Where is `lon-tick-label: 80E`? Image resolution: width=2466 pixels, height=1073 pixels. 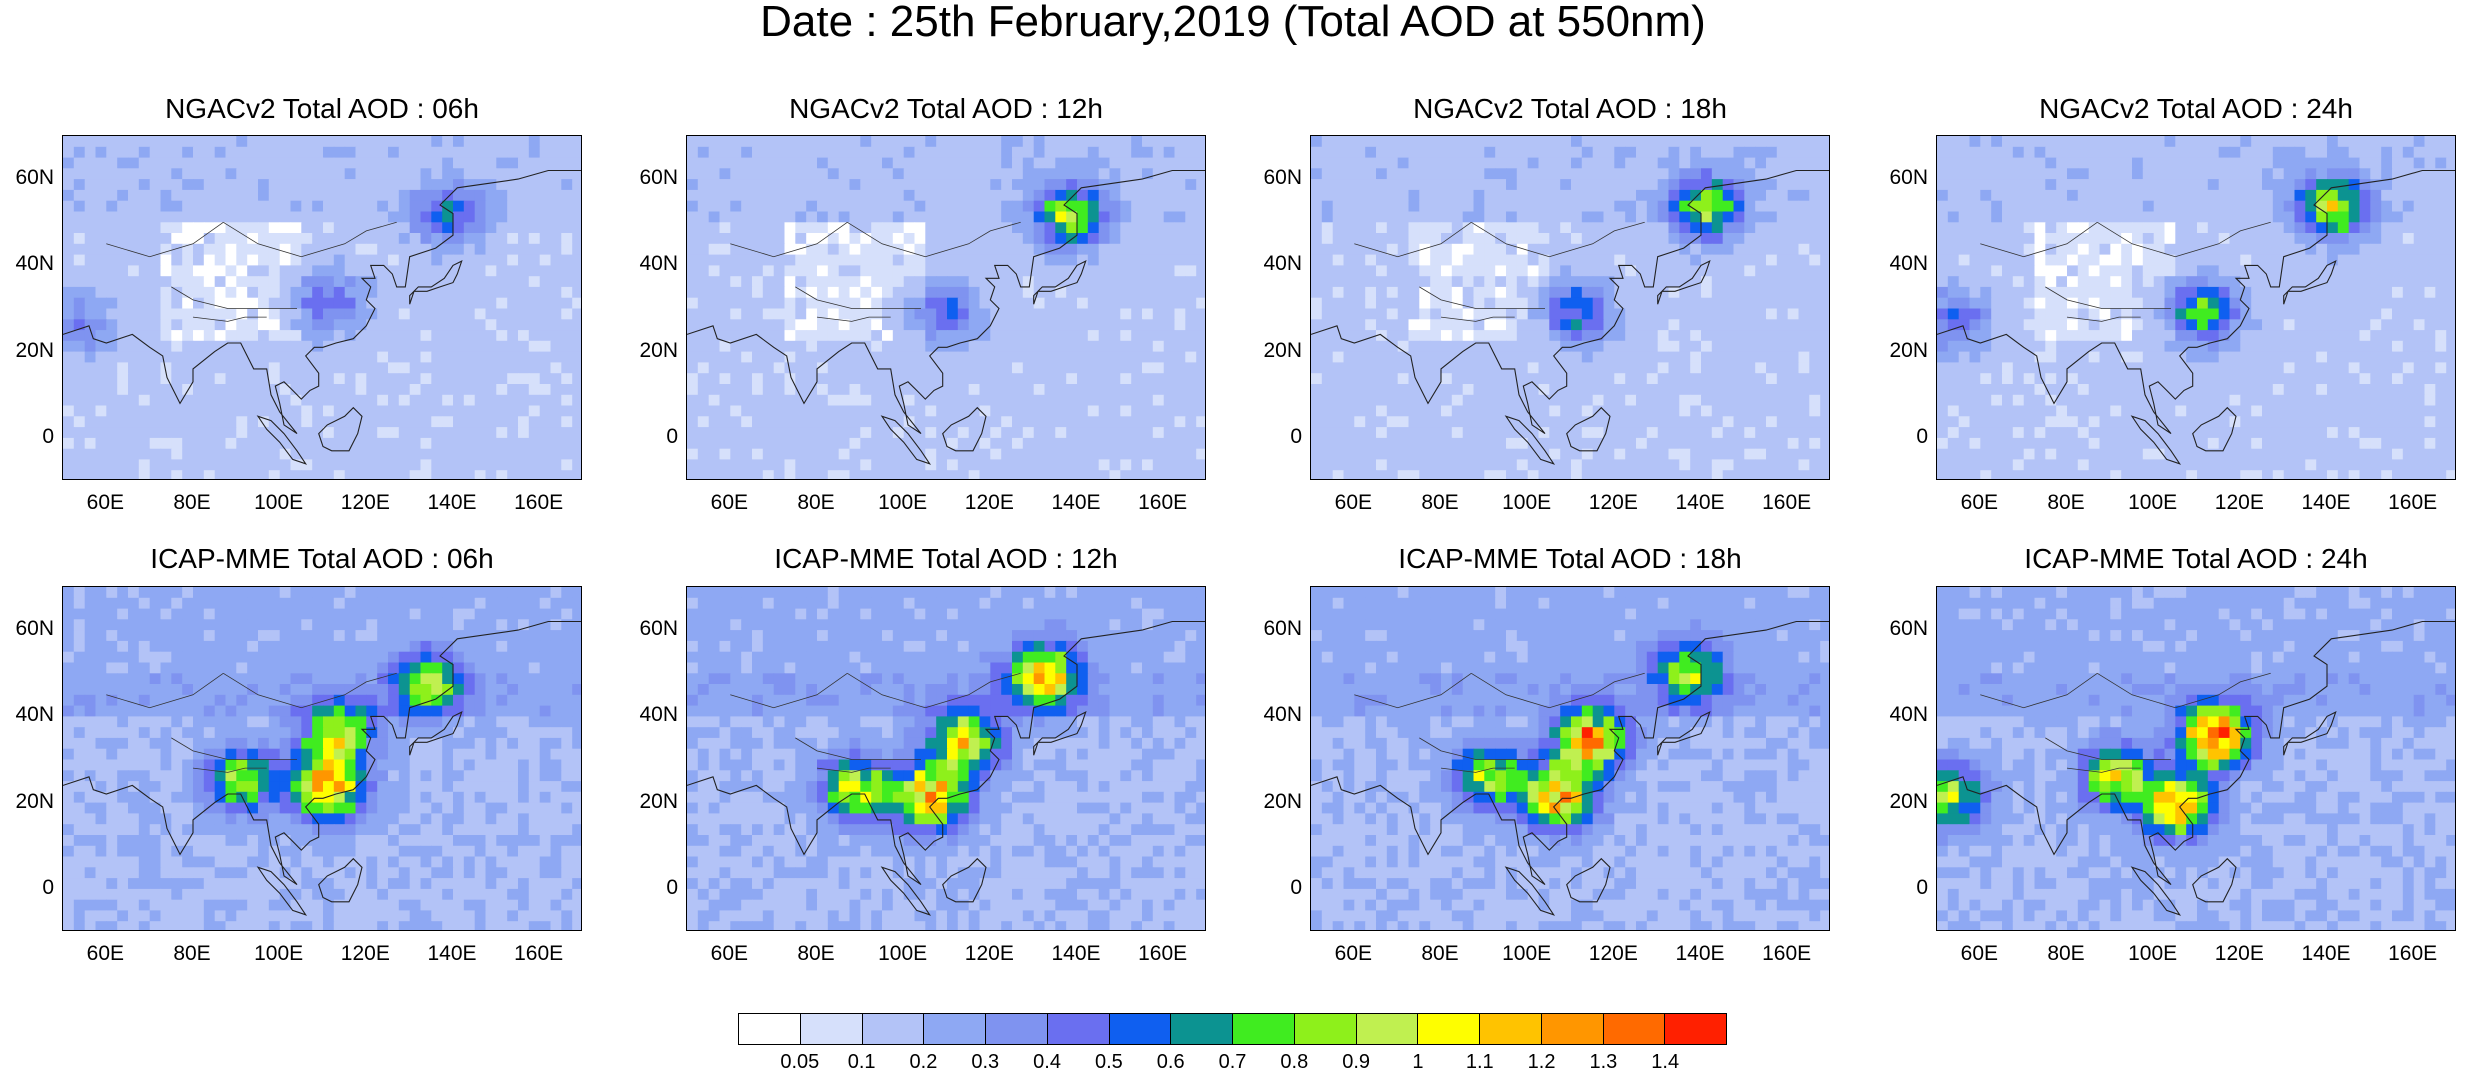
lon-tick-label: 80E is located at coordinates (1440, 503).